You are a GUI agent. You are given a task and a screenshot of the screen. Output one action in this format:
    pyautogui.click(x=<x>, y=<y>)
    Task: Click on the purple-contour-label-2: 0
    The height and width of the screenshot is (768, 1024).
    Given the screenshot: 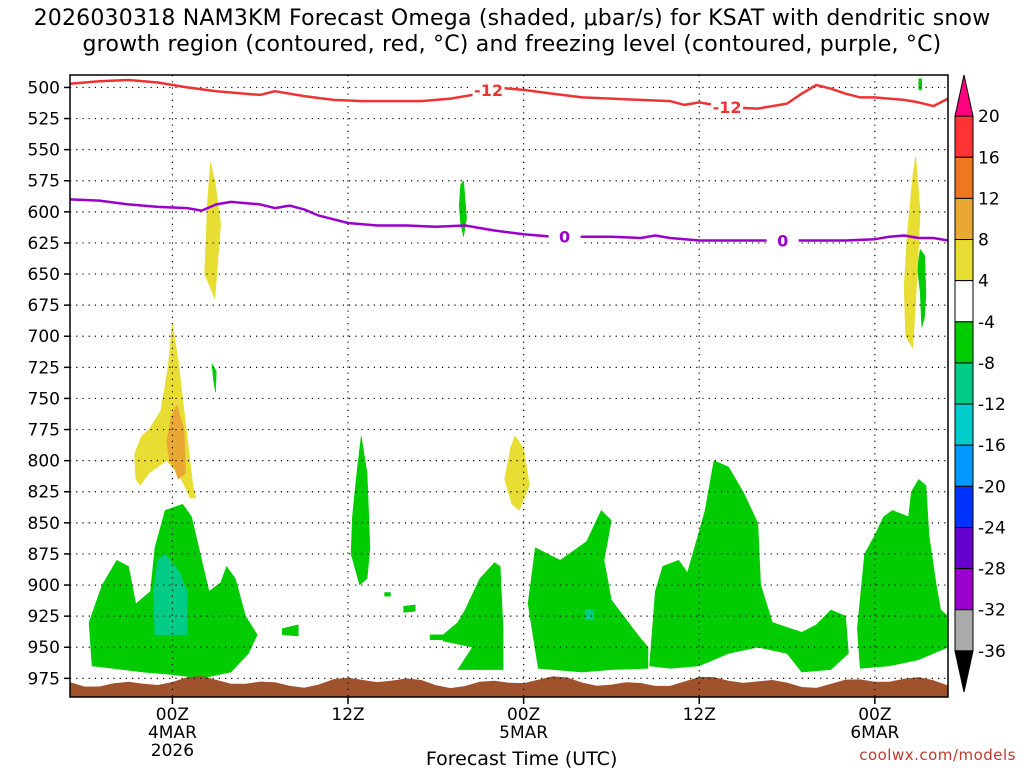 What is the action you would take?
    pyautogui.click(x=782, y=240)
    